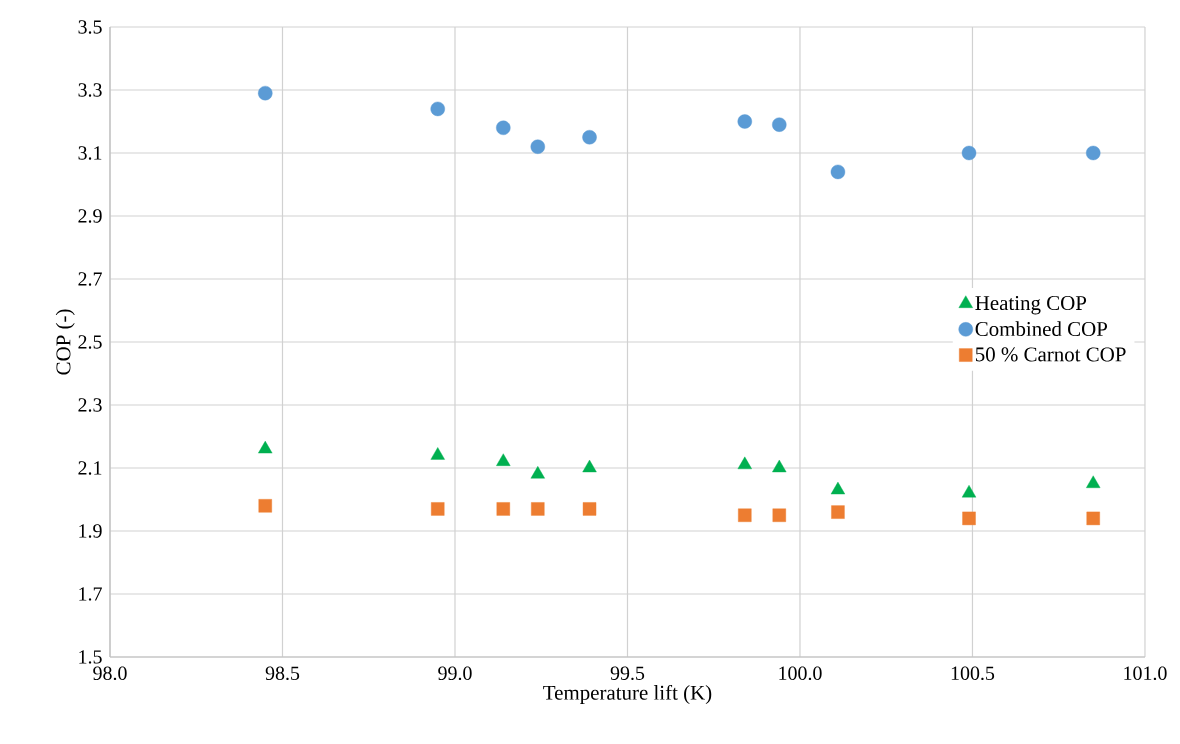  I want to click on y-tick-label: 2.9, so click(90, 216).